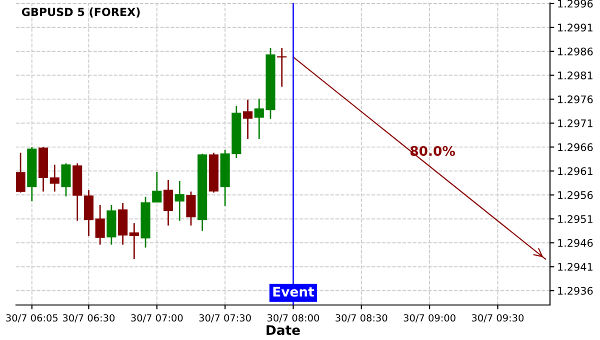 The width and height of the screenshot is (600, 340). I want to click on x-tick-label: 30/7 09:00, so click(430, 318).